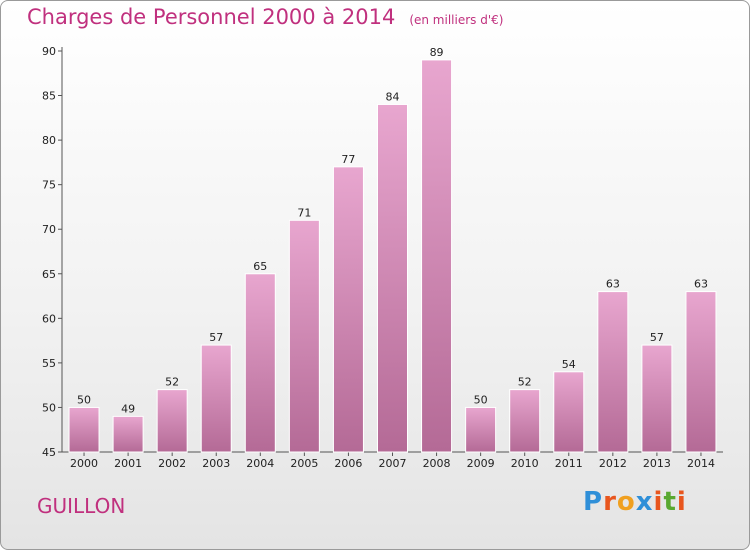  Describe the element at coordinates (670, 502) in the screenshot. I see `logo-letter: t` at that location.